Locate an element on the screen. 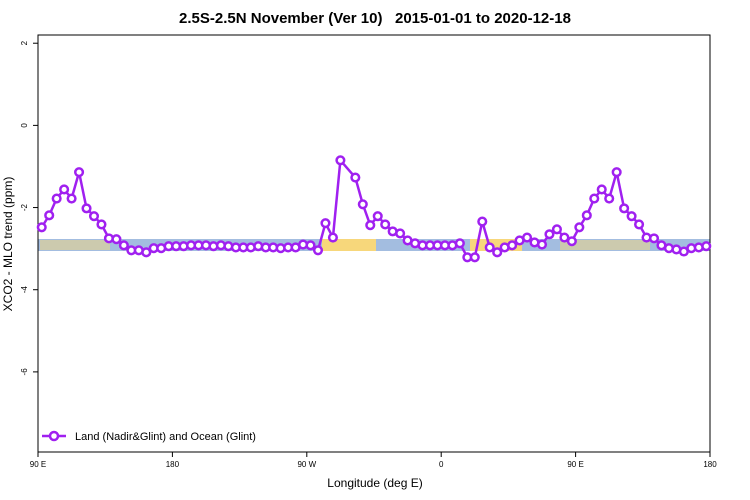  x-tick-label: 90 W is located at coordinates (306, 464).